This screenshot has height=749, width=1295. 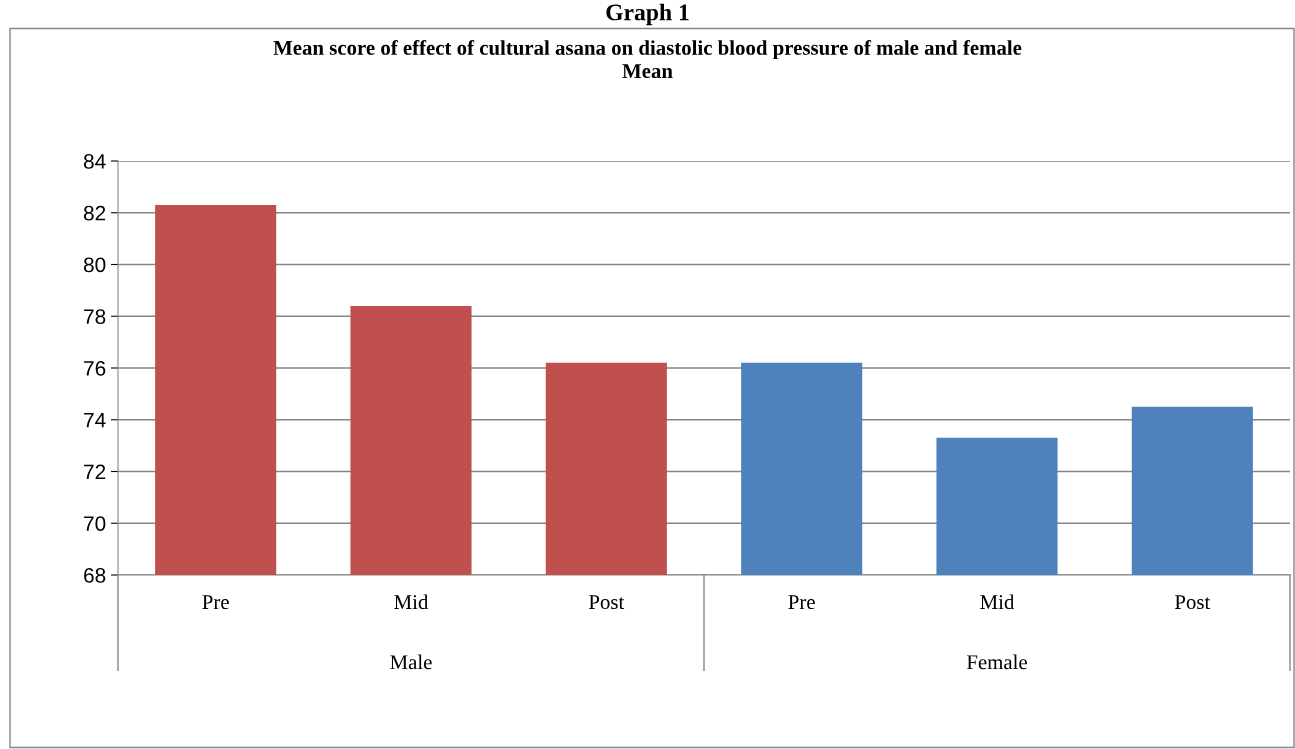 What do you see at coordinates (95, 368) in the screenshot?
I see `y-tick-label: 76` at bounding box center [95, 368].